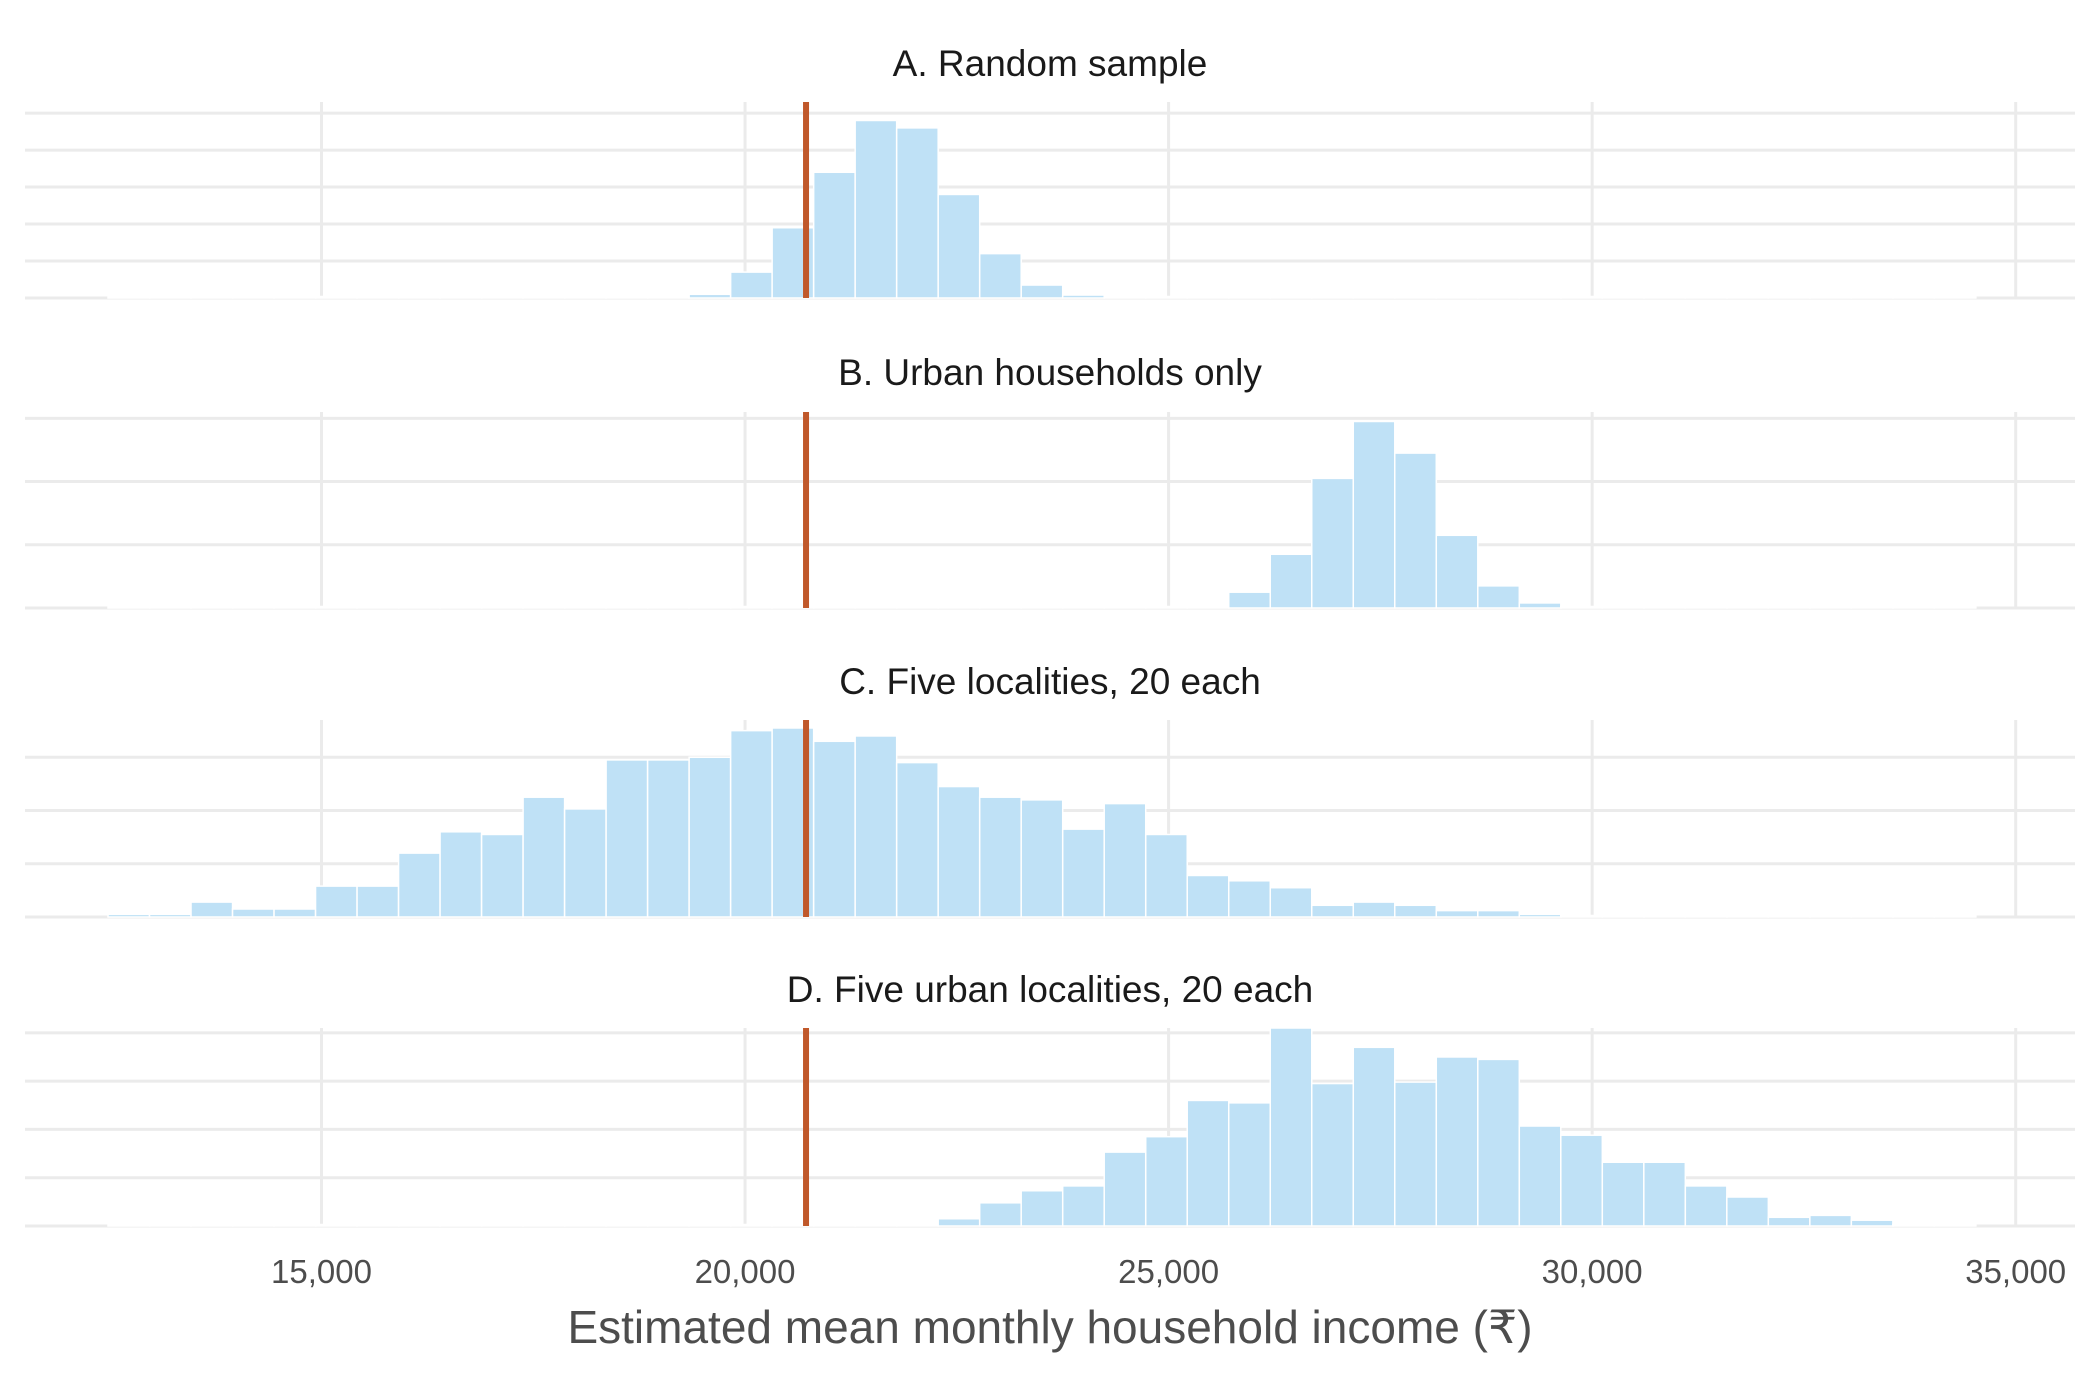 Image resolution: width=2100 pixels, height=1385 pixels. Describe the element at coordinates (1168, 1271) in the screenshot. I see `x-tick-label: 25,000` at that location.